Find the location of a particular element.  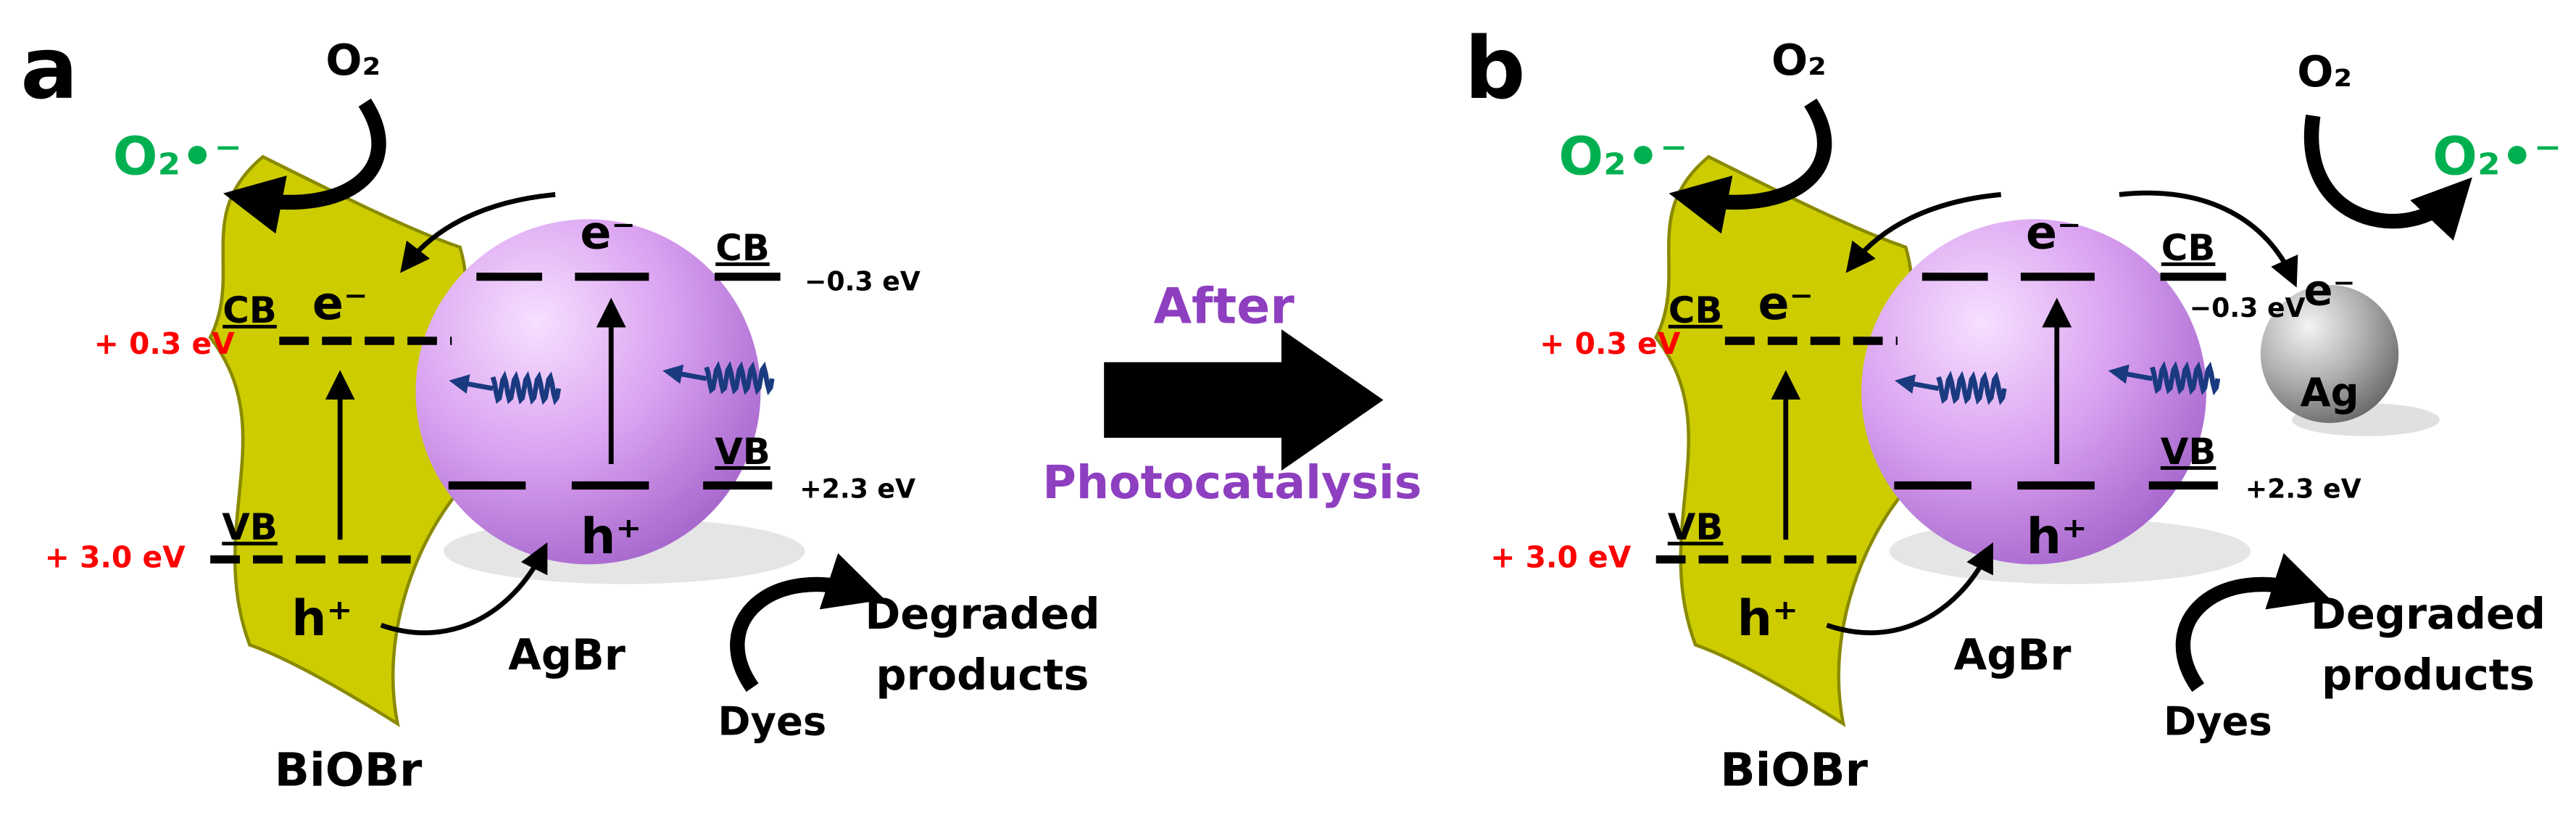

transition-arrow is located at coordinates (1244, 400).